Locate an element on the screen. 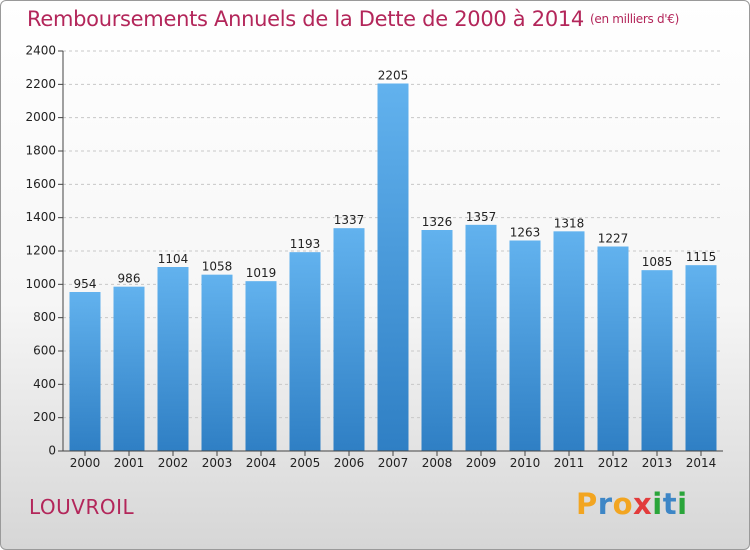 This screenshot has width=750, height=550. bar-2011 is located at coordinates (569, 341).